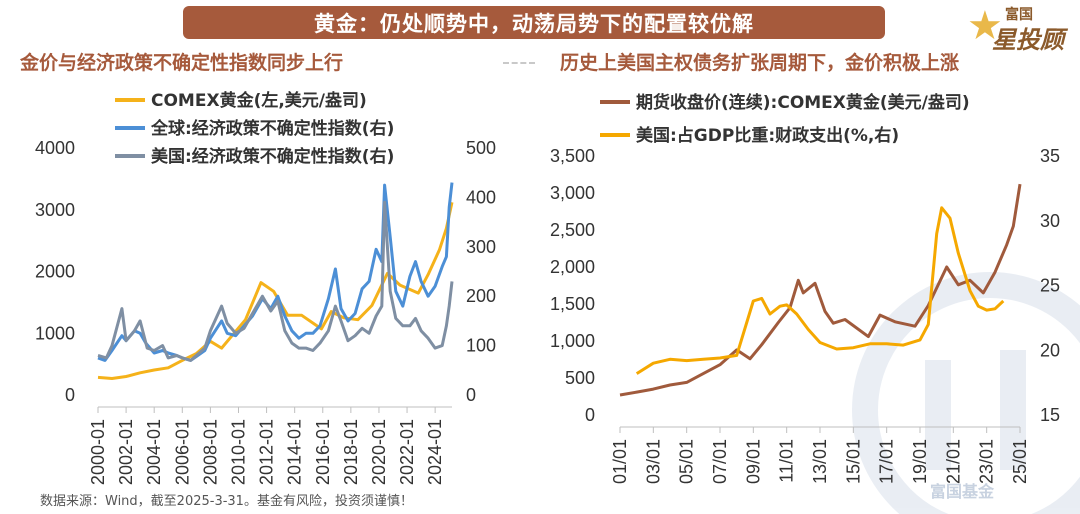  I want to click on y-left-tick-label: 1,000, so click(572, 341).